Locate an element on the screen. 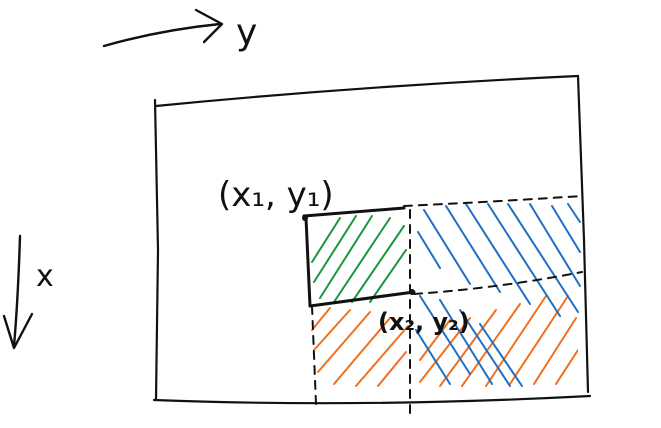 The image size is (661, 428). x-axis-arrow is located at coordinates (18, 292).